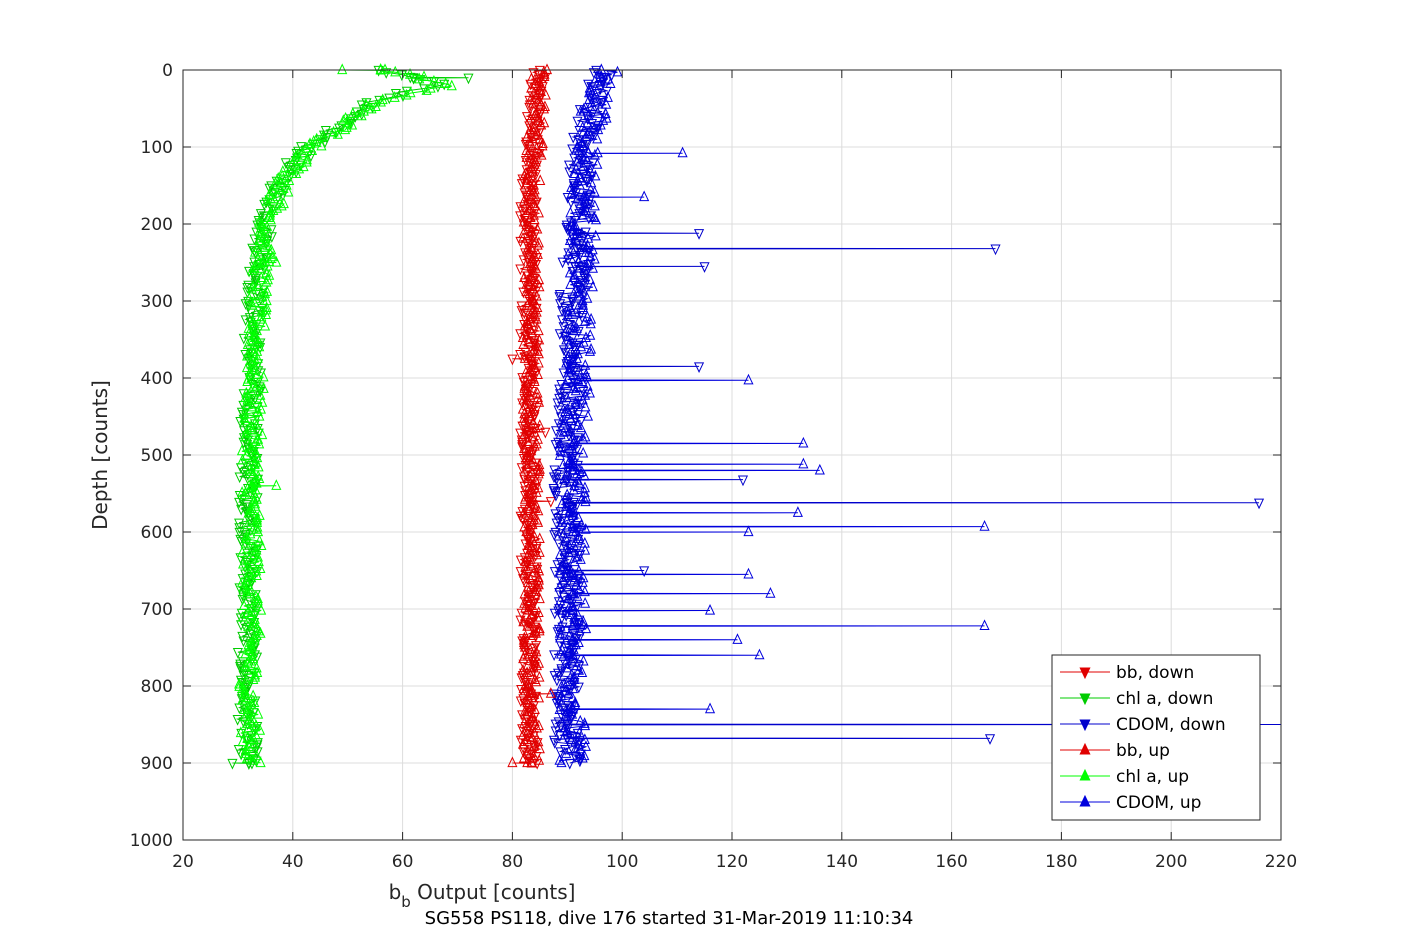  What do you see at coordinates (531, 416) in the screenshot?
I see `series-line` at bounding box center [531, 416].